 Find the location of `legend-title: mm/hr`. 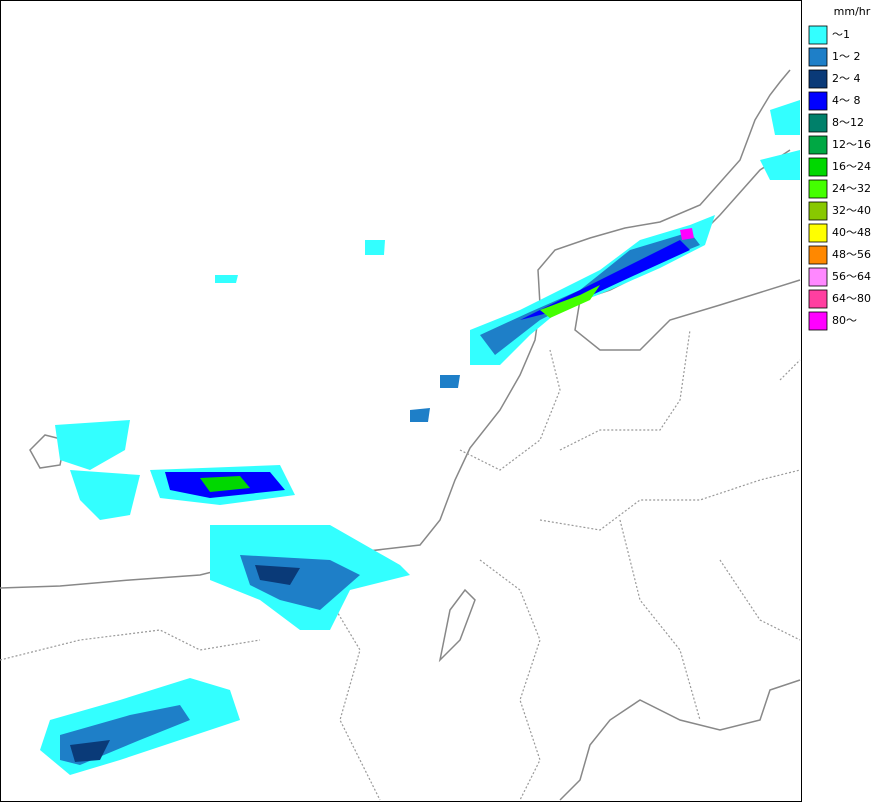

legend-title: mm/hr is located at coordinates (852, 11).